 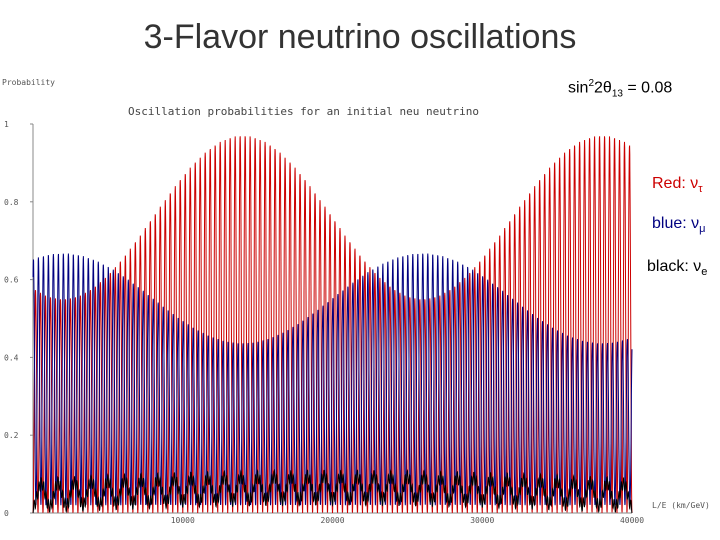 What do you see at coordinates (408, 520) in the screenshot?
I see `x-ticks: 10000 20000 30000 40000` at bounding box center [408, 520].